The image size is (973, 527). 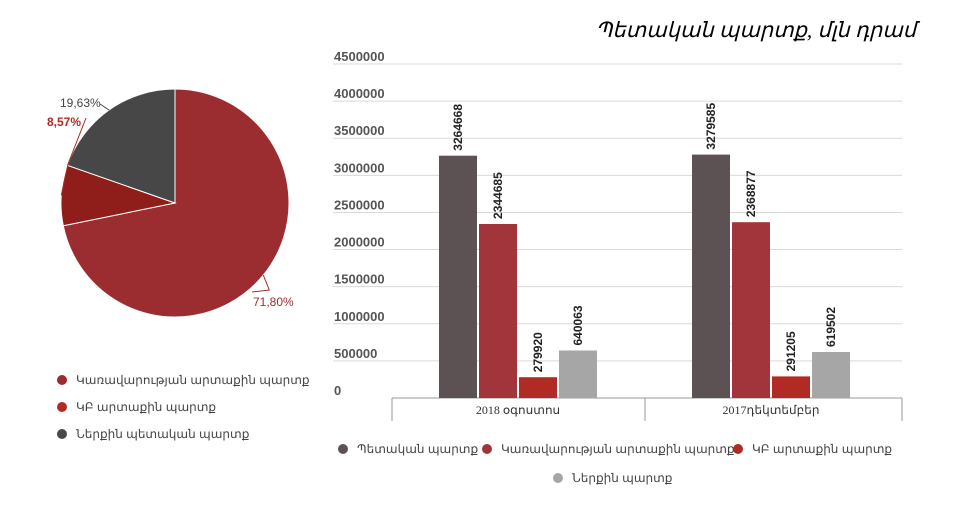 I want to click on y-tick-label: 2500000, so click(x=359, y=204).